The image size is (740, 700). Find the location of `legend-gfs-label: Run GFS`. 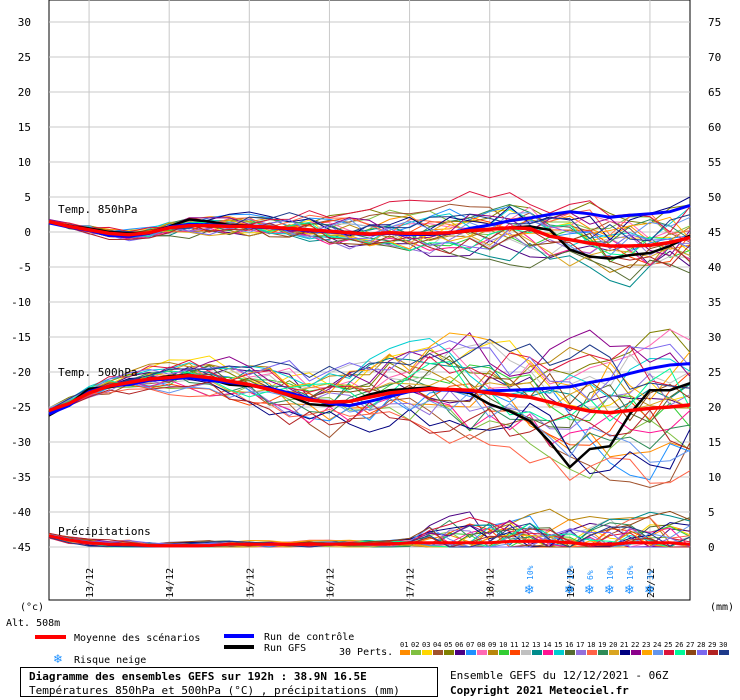

legend-gfs-label: Run GFS is located at coordinates (285, 648).